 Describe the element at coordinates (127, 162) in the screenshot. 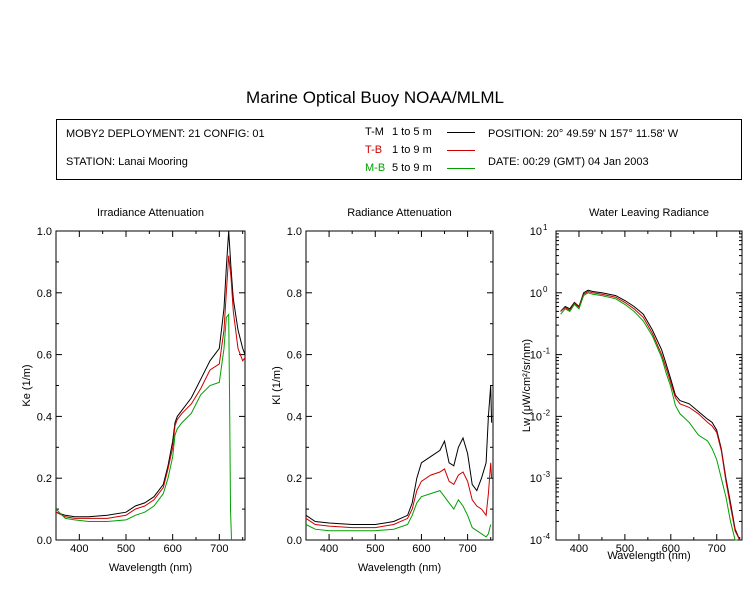

I see `station-label: STATION: Lanai Mooring` at that location.